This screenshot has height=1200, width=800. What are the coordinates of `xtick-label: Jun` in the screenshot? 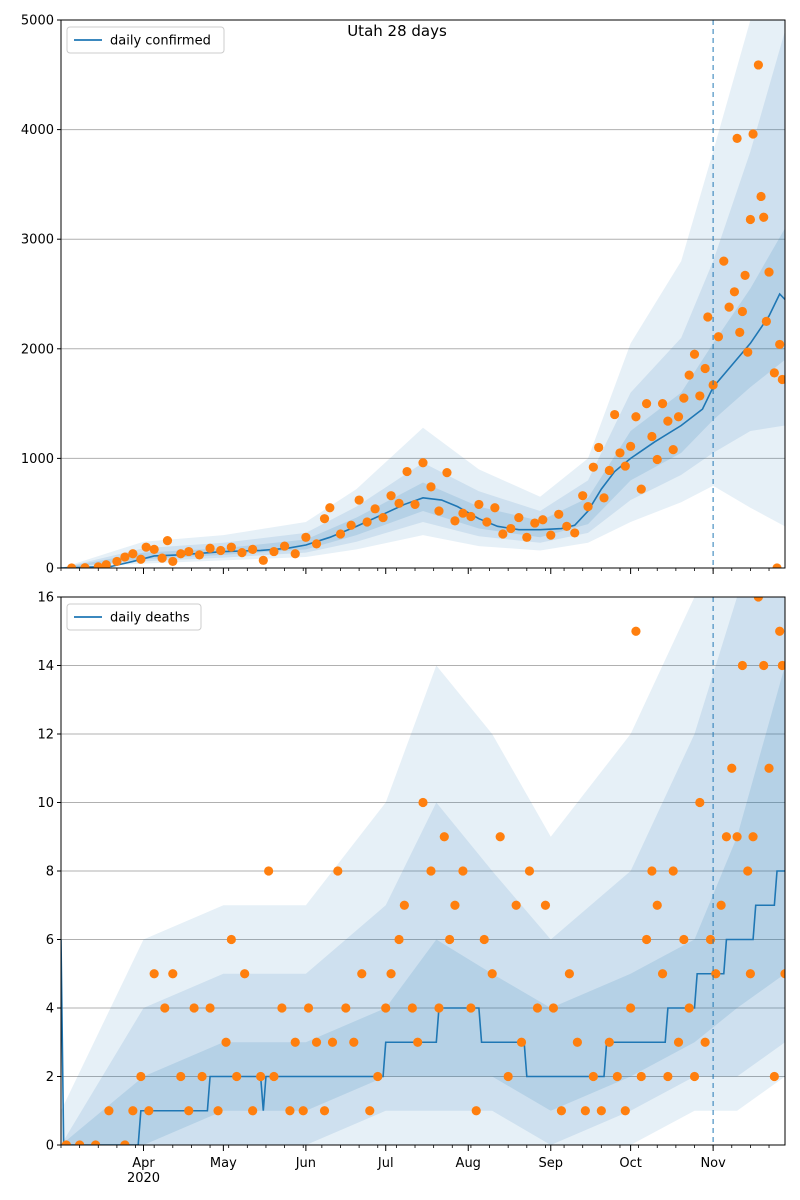 It's located at (305, 1163).